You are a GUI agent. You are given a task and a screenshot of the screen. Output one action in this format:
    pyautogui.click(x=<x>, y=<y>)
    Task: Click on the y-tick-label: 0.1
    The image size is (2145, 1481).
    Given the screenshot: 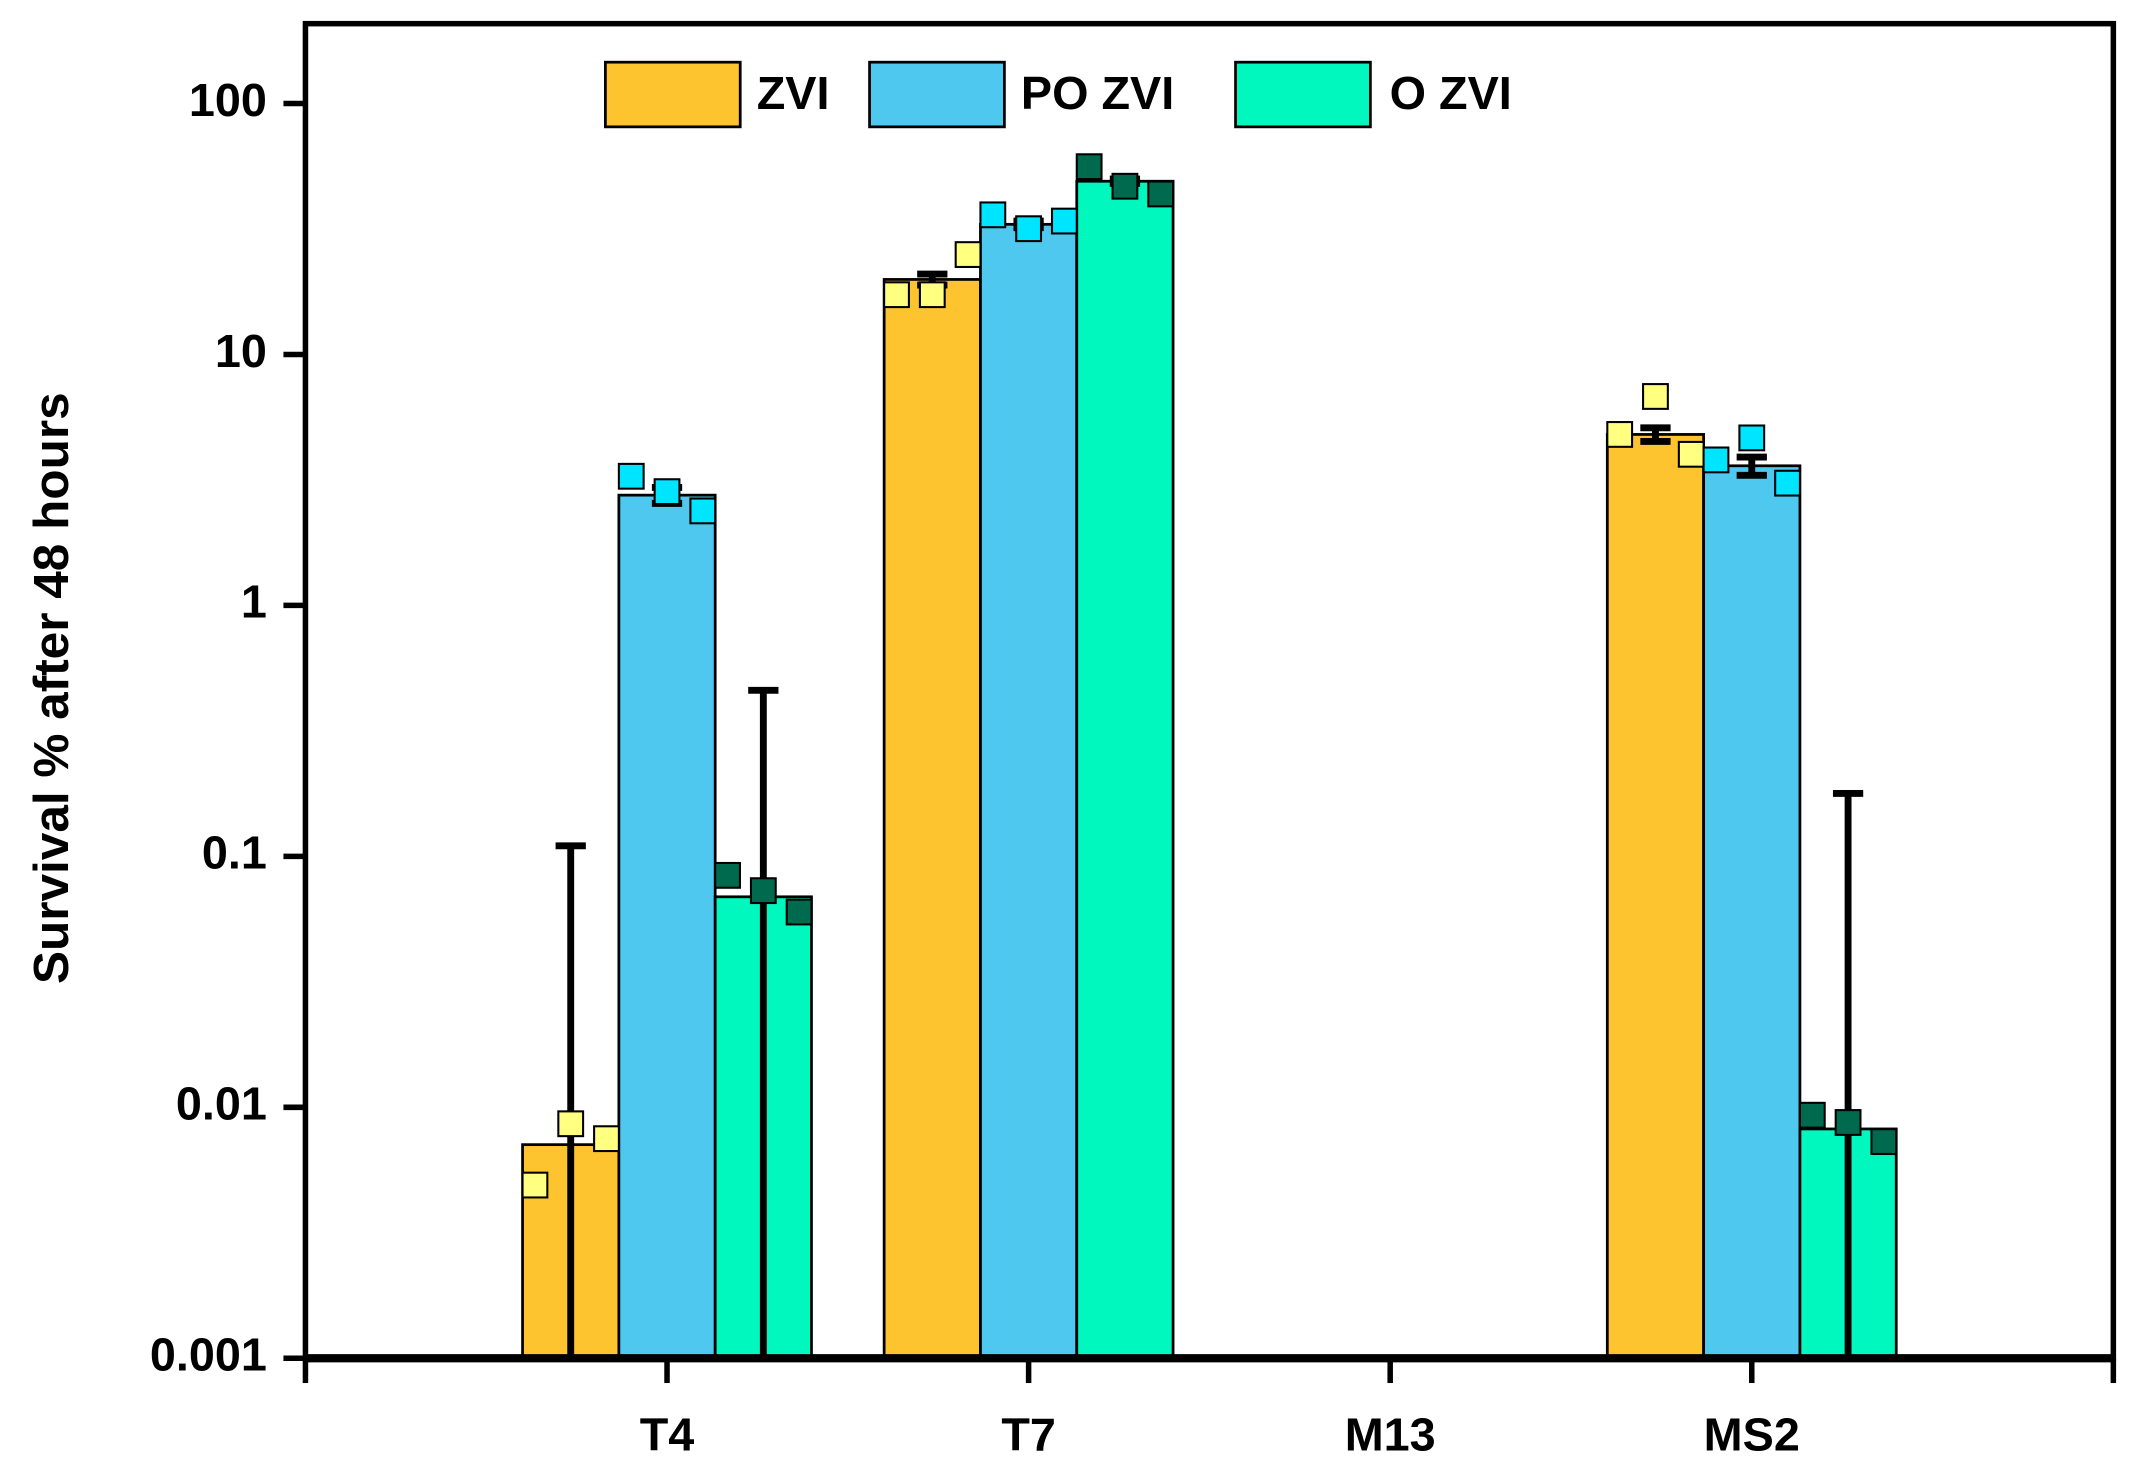 What is the action you would take?
    pyautogui.click(x=234, y=853)
    